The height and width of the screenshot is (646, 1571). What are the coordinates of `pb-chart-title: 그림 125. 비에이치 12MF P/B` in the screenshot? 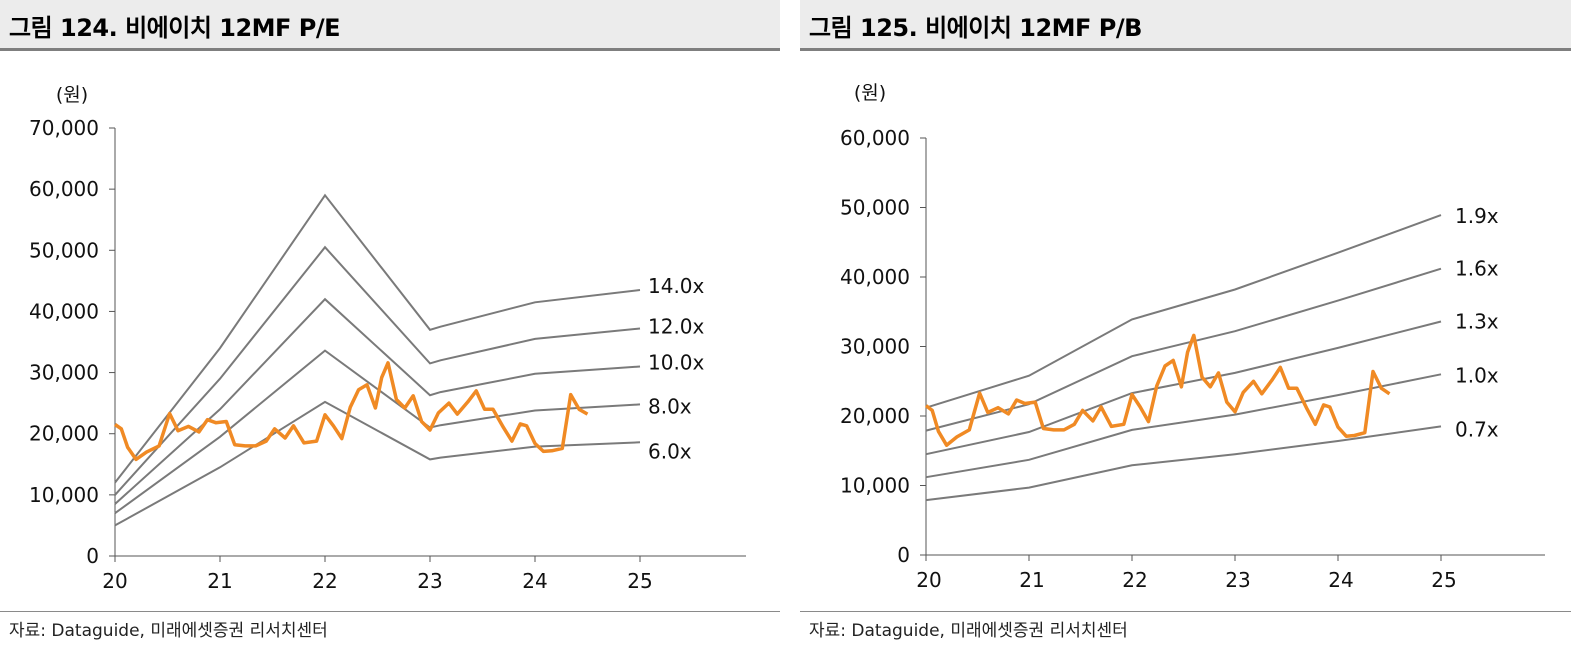 It's located at (975, 28).